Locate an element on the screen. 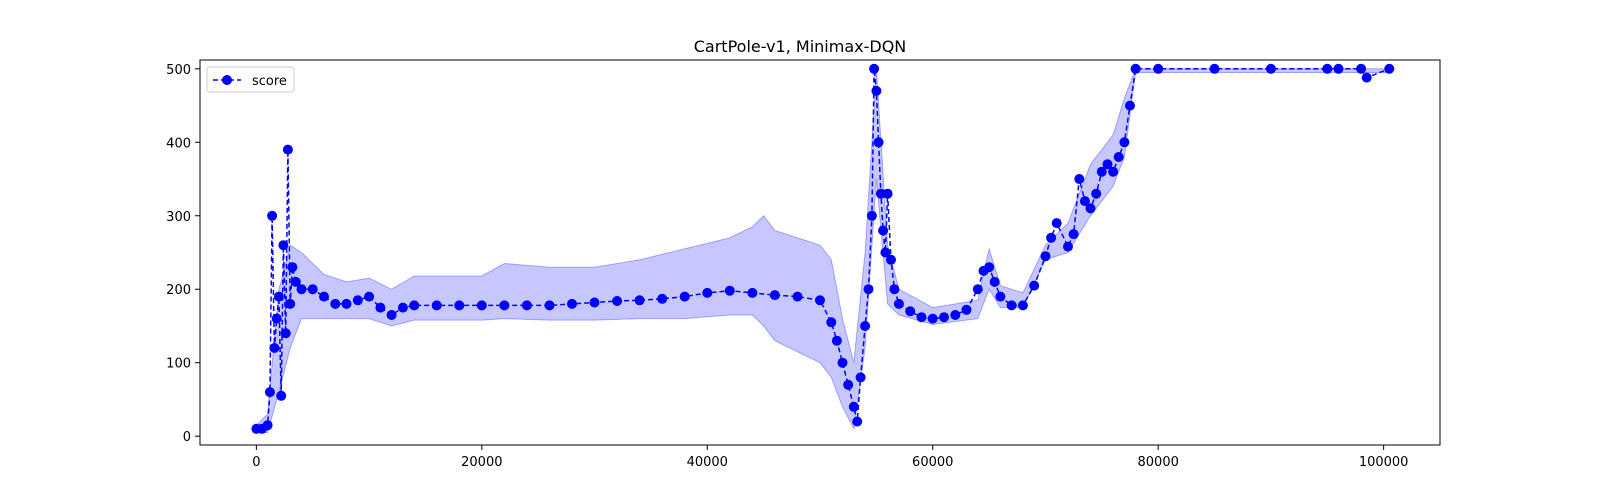 Image resolution: width=1600 pixels, height=500 pixels. y-axis-ticks: 0 100 200 300 400 500 is located at coordinates (183, 254).